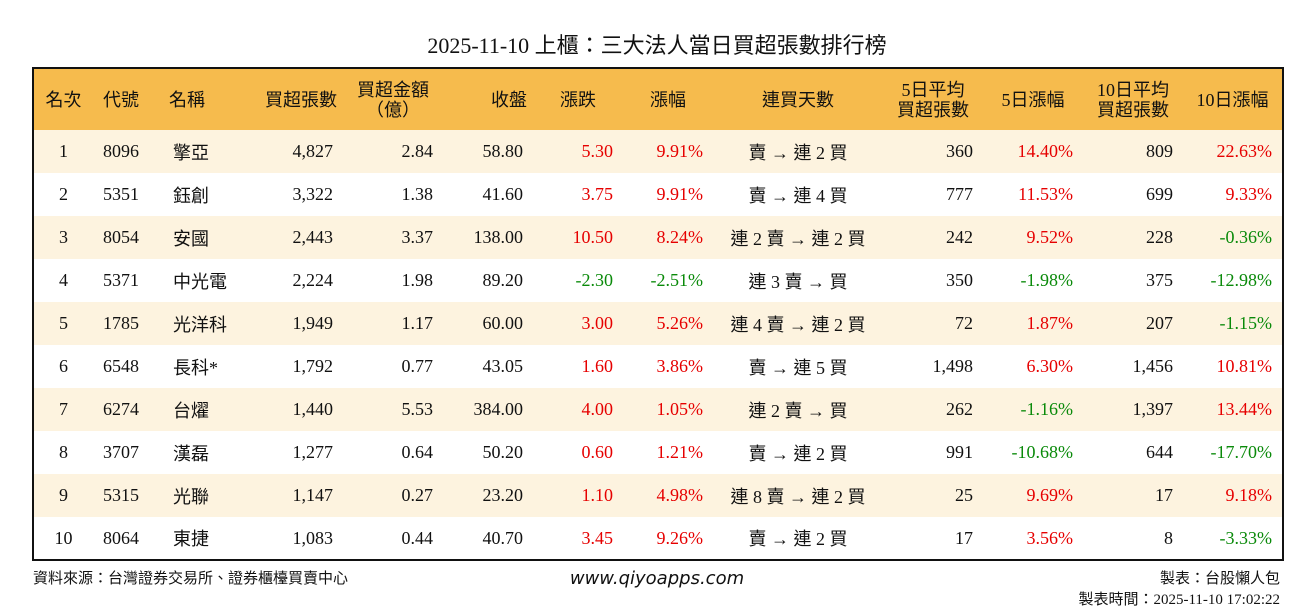  Describe the element at coordinates (1050, 495) in the screenshot. I see `cell: 9.69%` at that location.